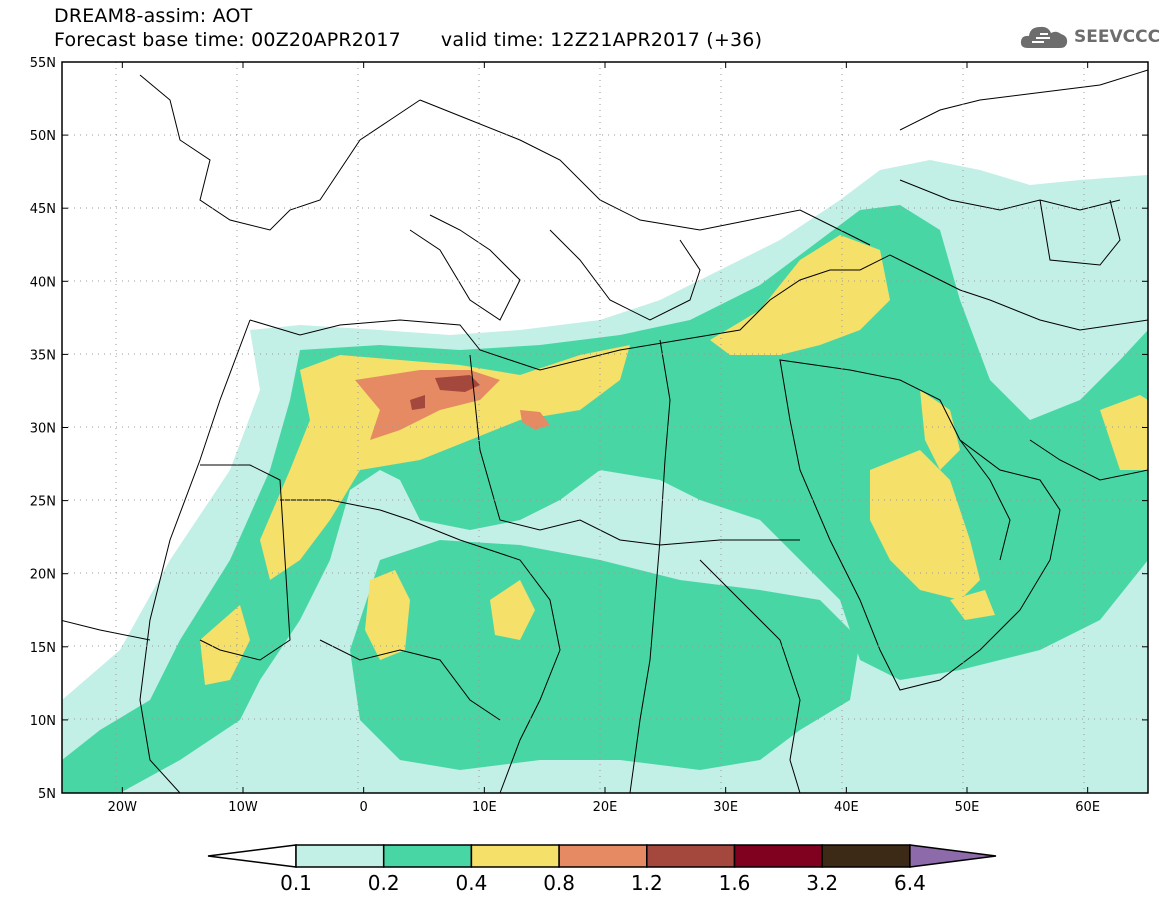  I want to click on aot-contour-1.2-b, so click(417, 402).